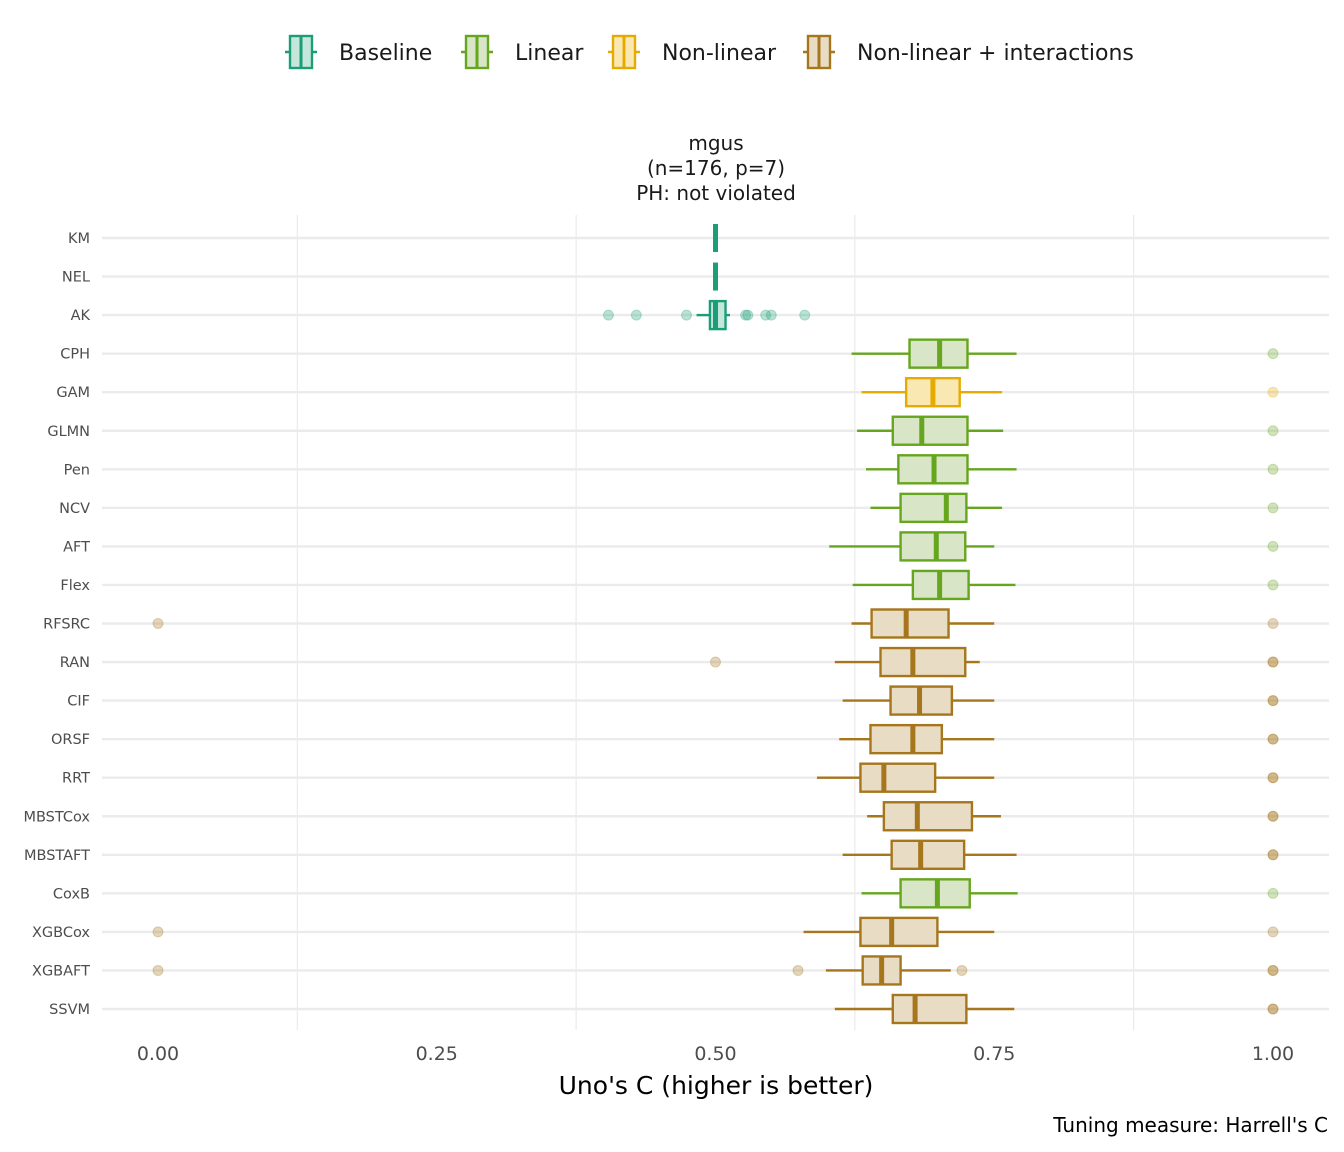  Describe the element at coordinates (385, 53) in the screenshot. I see `legend-label: Baseline` at that location.